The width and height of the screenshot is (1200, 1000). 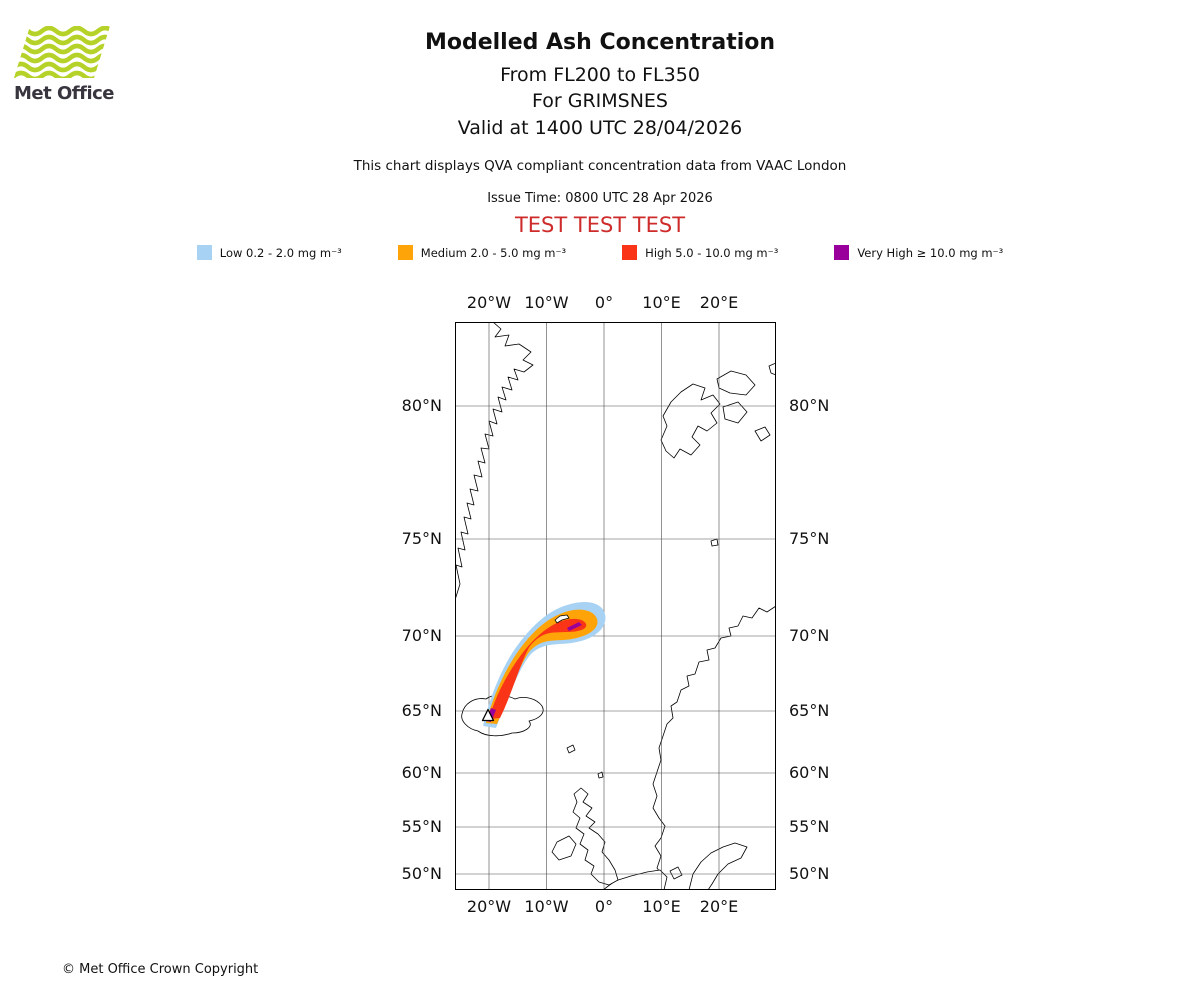 I want to click on coast-shetland, so click(x=600, y=775).